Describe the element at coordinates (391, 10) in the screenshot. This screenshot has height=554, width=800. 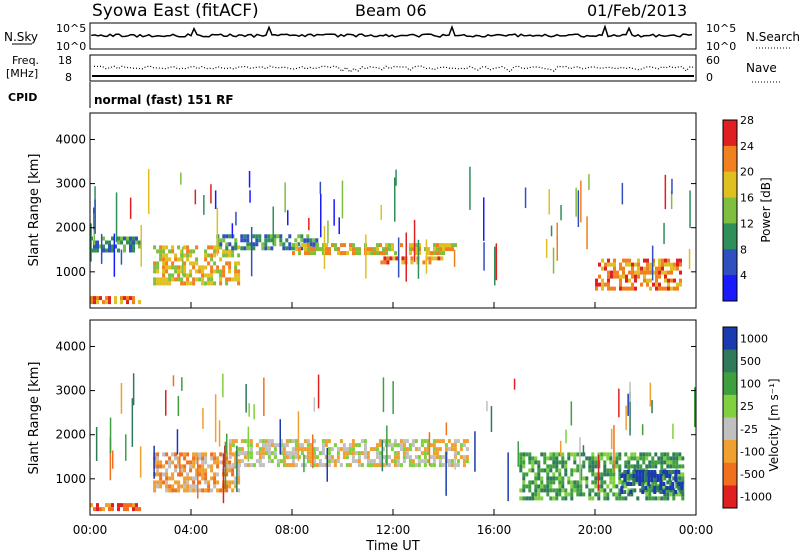
I see `beam-title: Beam 06` at that location.